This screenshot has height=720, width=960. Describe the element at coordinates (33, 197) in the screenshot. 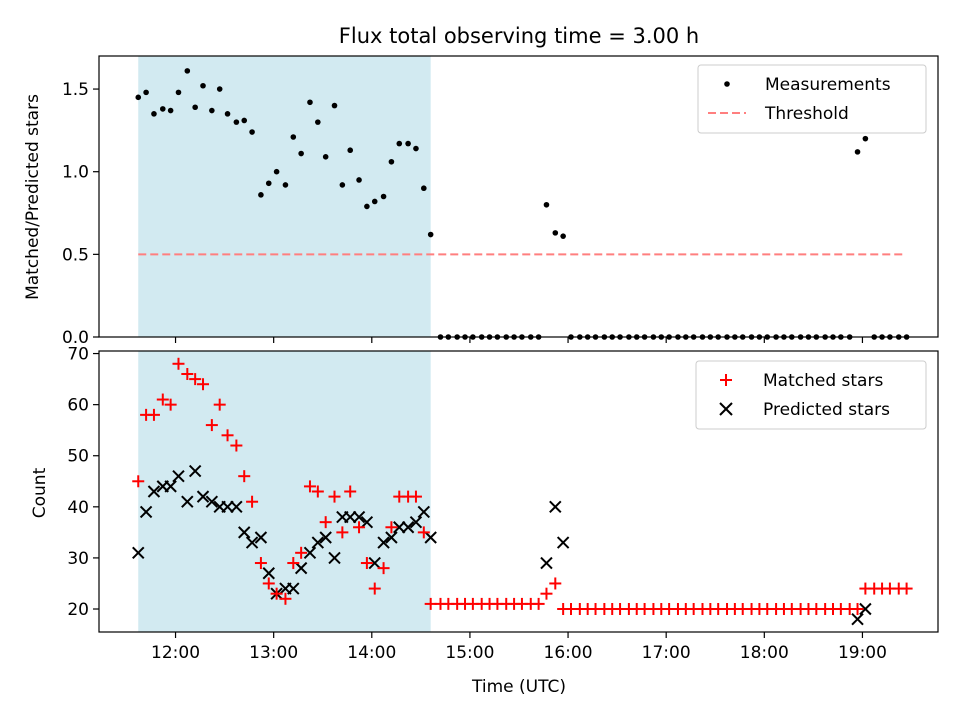

I see `top-y-axis-label: Matched/Predicted stars` at that location.